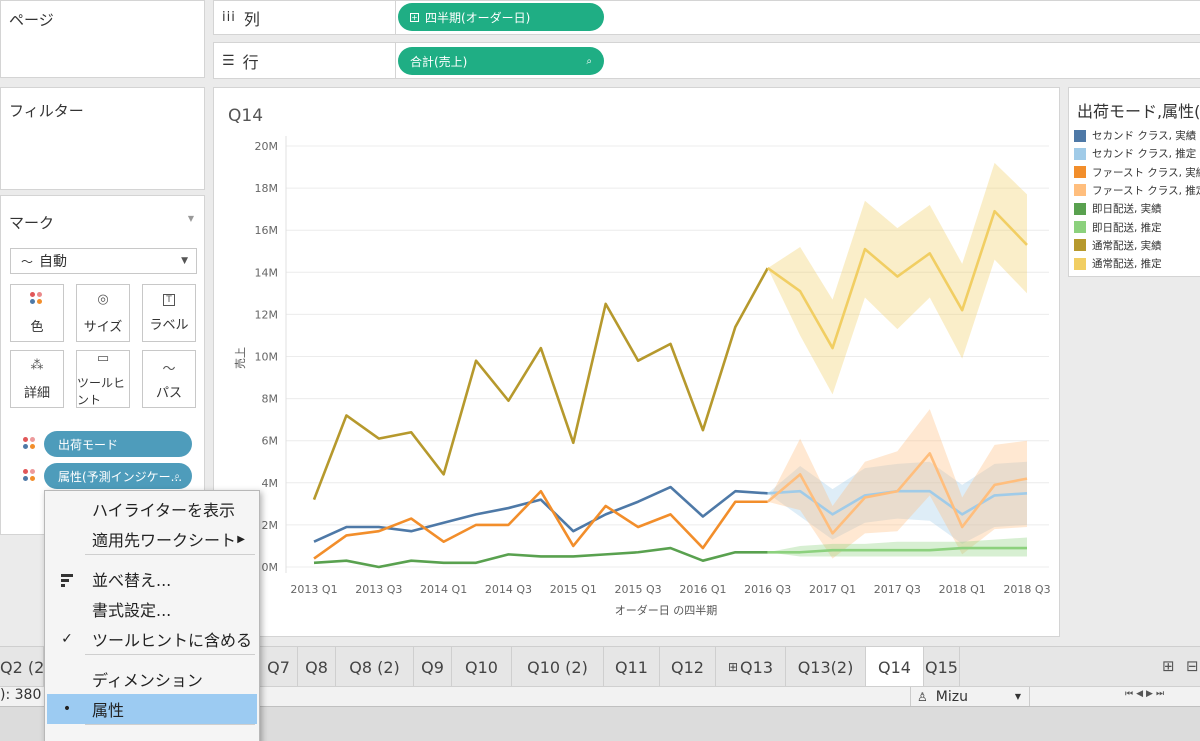 This screenshot has height=741, width=1200. What do you see at coordinates (32, 223) in the screenshot?
I see `marks-title: マーク` at bounding box center [32, 223].